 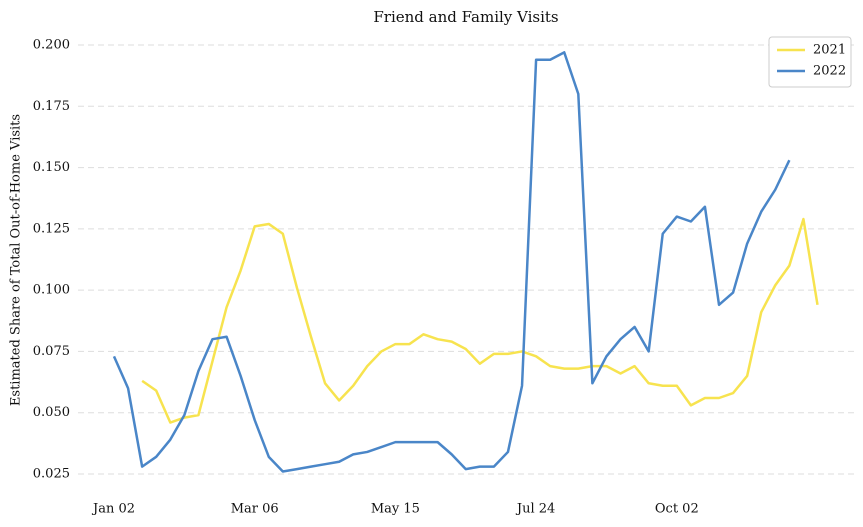 What do you see at coordinates (51, 228) in the screenshot?
I see `y-tick-label: 0.125` at bounding box center [51, 228].